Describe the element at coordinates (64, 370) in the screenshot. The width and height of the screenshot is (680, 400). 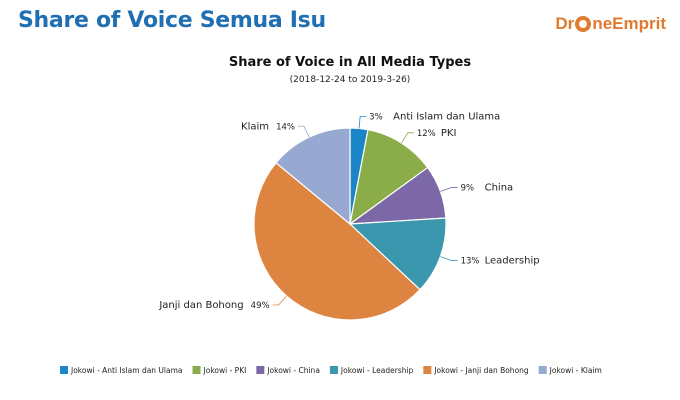
I see `legend-swatch-anti-islam-dan-ulama` at that location.